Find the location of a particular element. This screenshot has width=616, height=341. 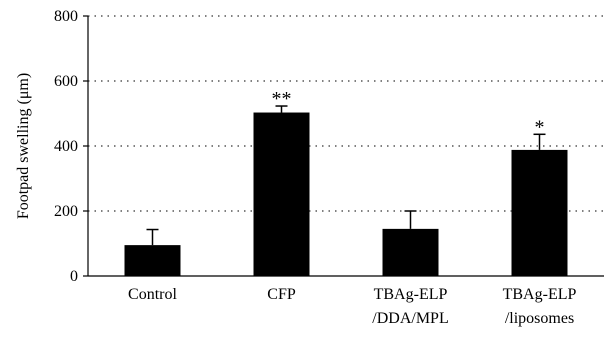

y-tick-label: 0 is located at coordinates (74, 276).